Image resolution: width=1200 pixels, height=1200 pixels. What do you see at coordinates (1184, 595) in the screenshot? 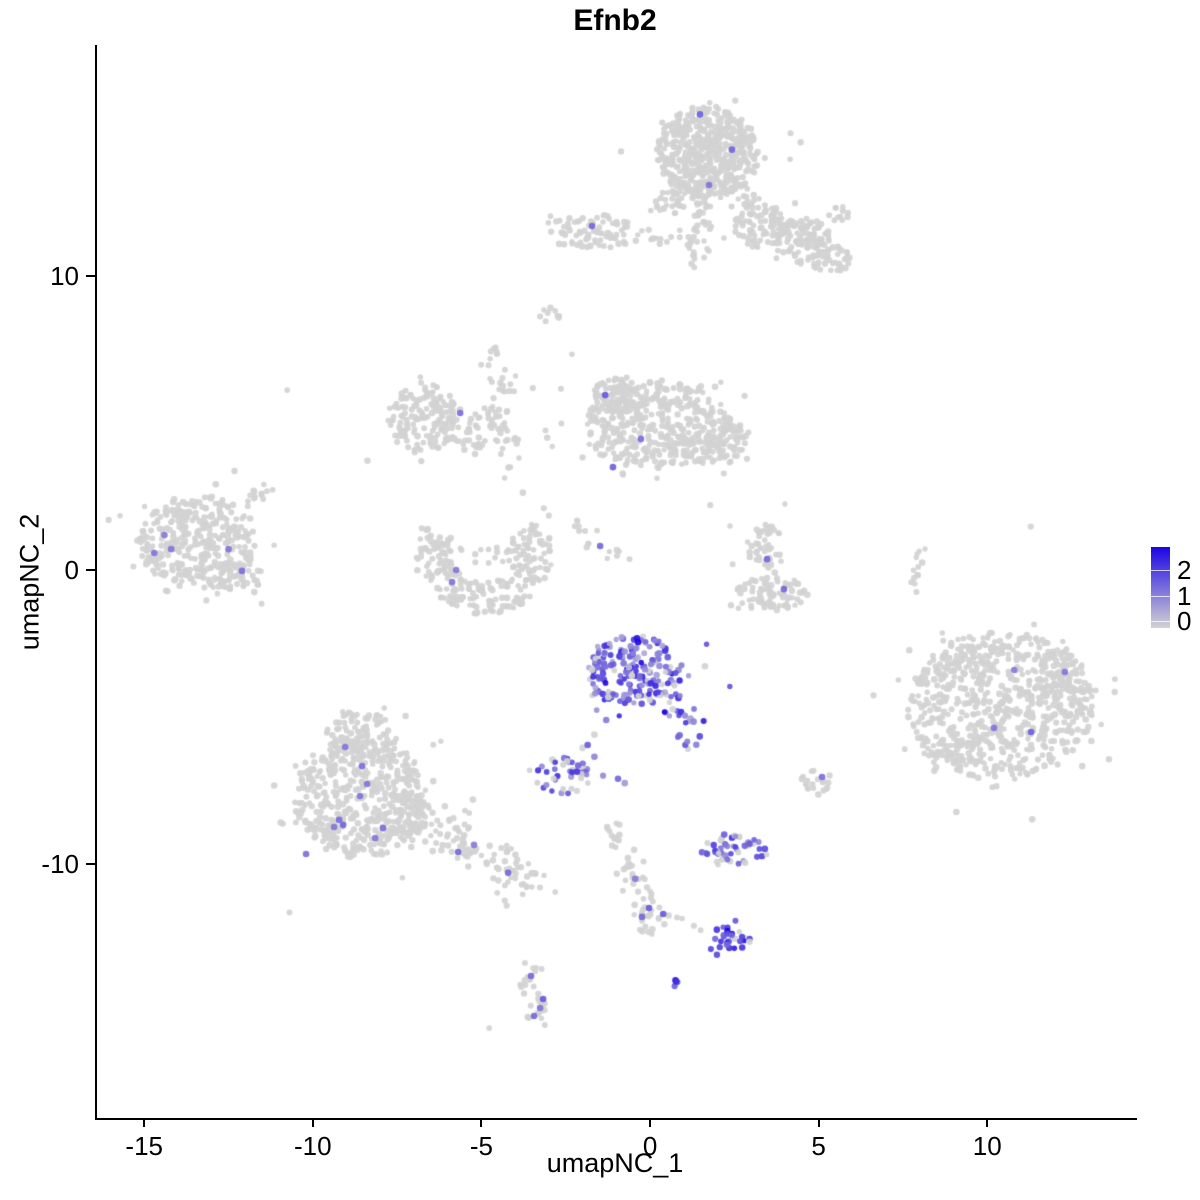
I see `legend-tick-label: 1` at bounding box center [1184, 595].